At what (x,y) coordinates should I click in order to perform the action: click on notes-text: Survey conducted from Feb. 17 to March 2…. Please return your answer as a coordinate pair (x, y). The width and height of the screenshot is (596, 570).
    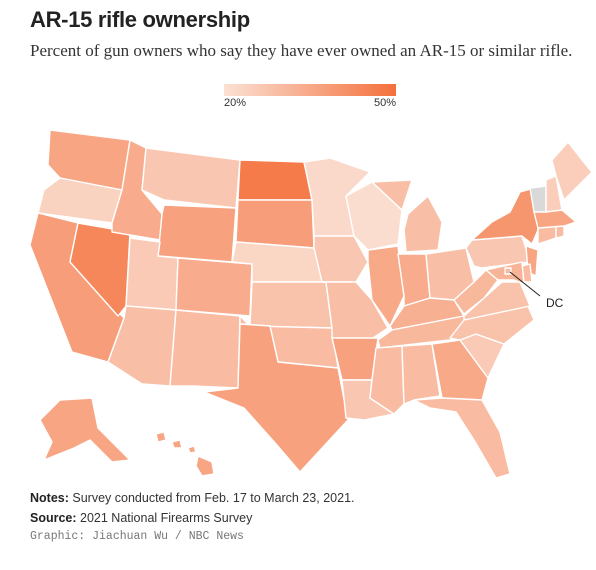
    Looking at the image, I should click on (213, 498).